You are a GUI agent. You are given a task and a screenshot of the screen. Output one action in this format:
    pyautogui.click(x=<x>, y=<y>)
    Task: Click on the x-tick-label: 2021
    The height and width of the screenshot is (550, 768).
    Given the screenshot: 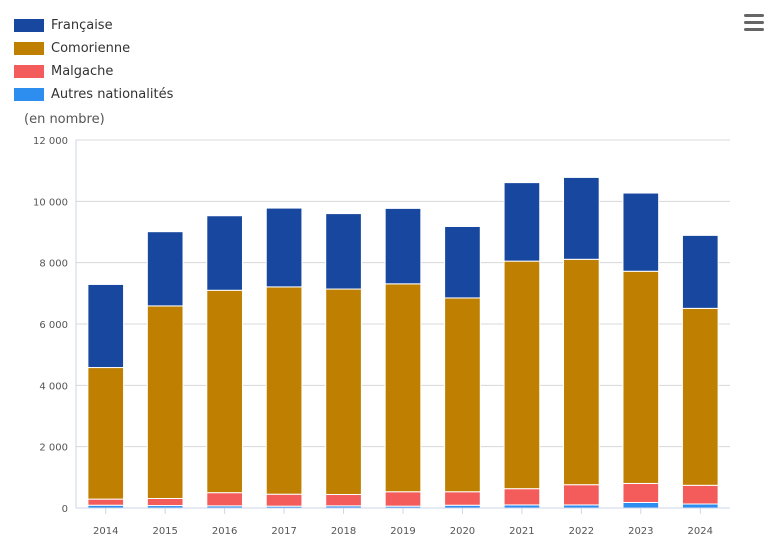 What is the action you would take?
    pyautogui.click(x=521, y=531)
    